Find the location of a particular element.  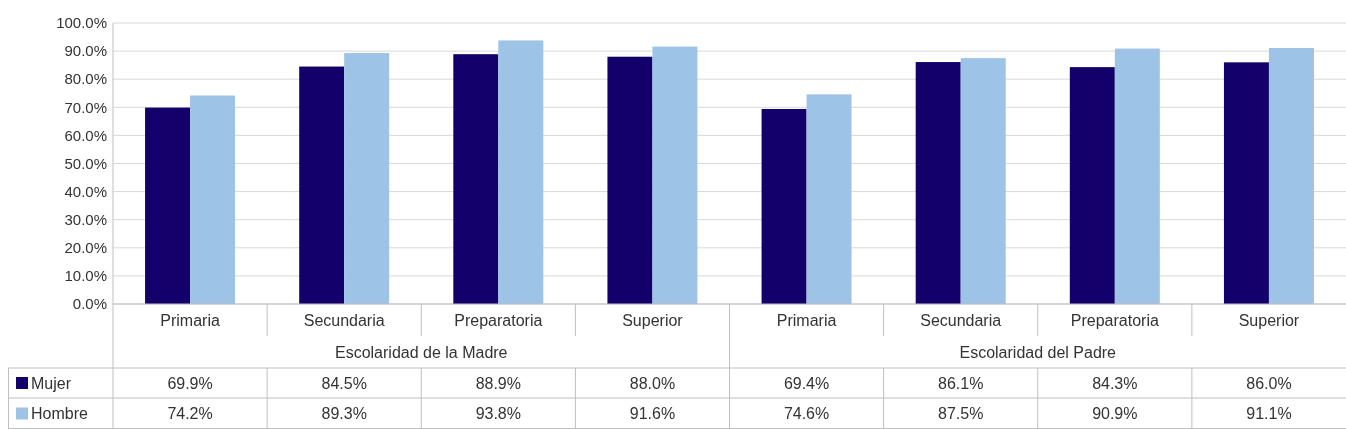

legend-label: Mujer is located at coordinates (51, 383).